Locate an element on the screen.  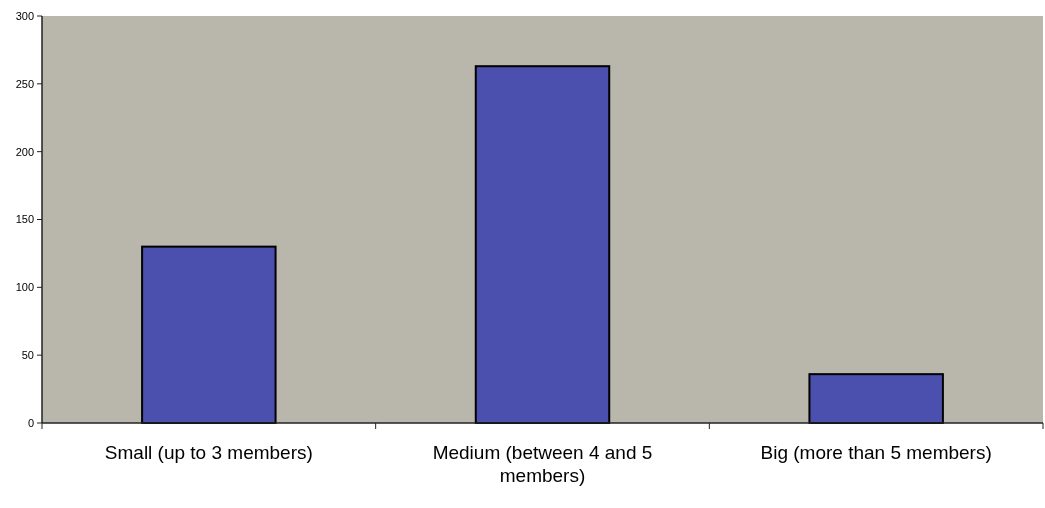
y-tick-label: 50 is located at coordinates (27, 355).